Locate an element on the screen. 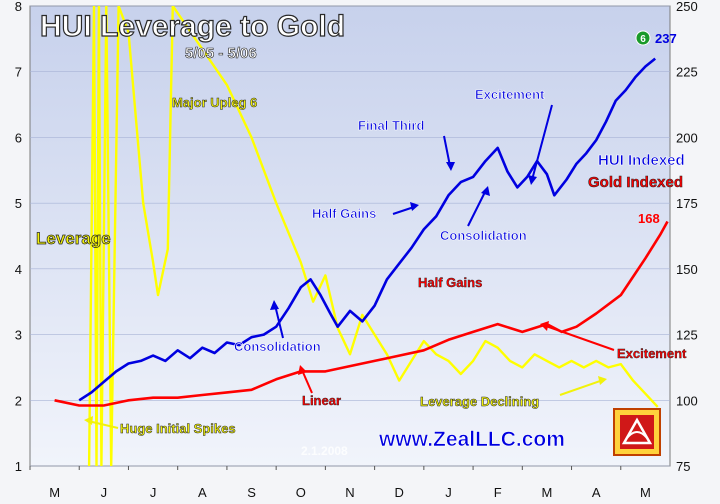 The width and height of the screenshot is (720, 504). half-gains-red-label: Half Gains is located at coordinates (450, 282).